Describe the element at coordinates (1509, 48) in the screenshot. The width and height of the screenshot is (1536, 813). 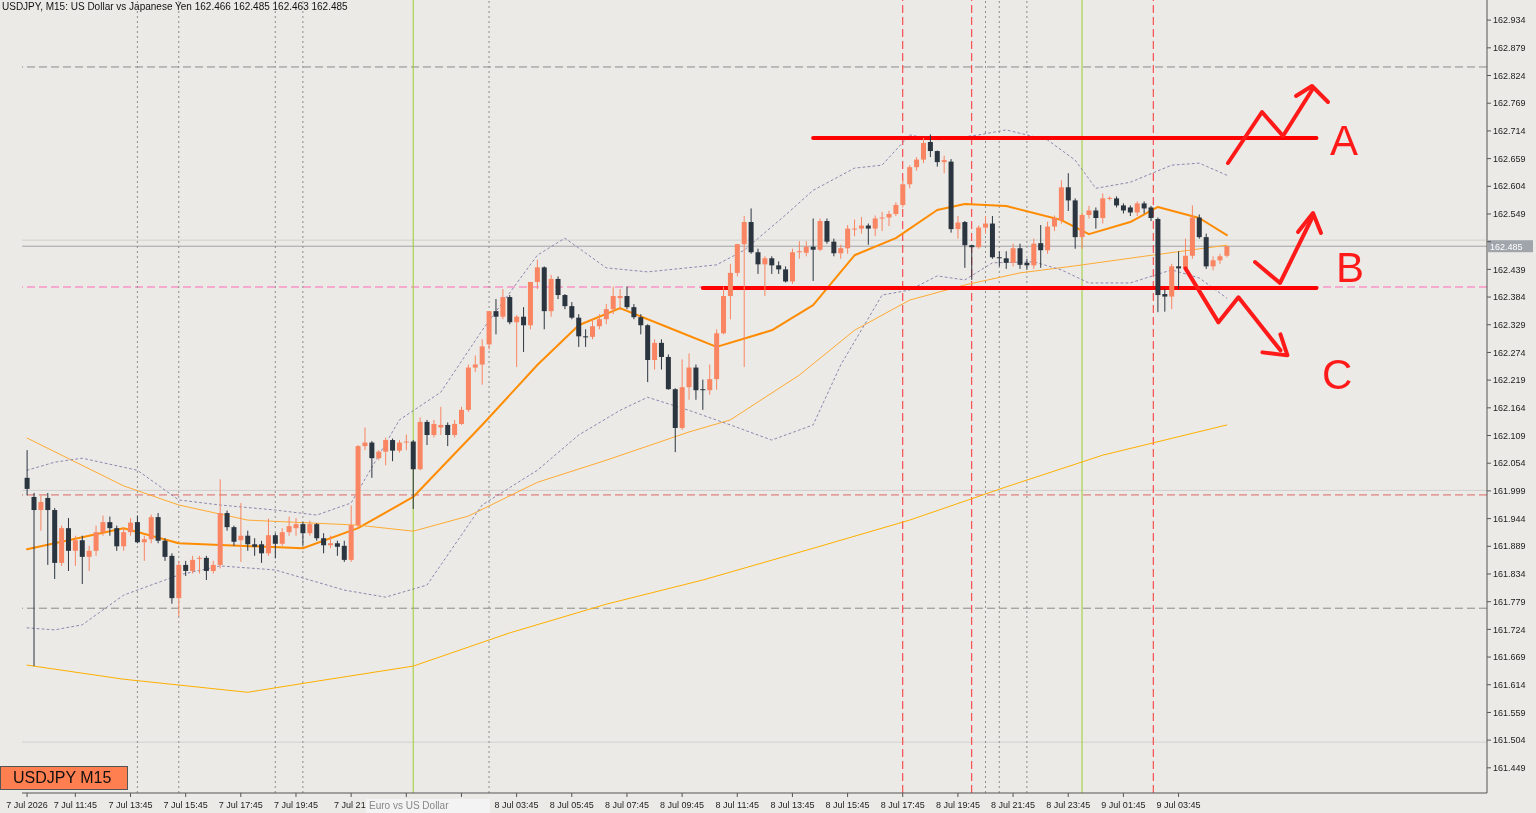
I see `y-tick-label: 162.879` at that location.